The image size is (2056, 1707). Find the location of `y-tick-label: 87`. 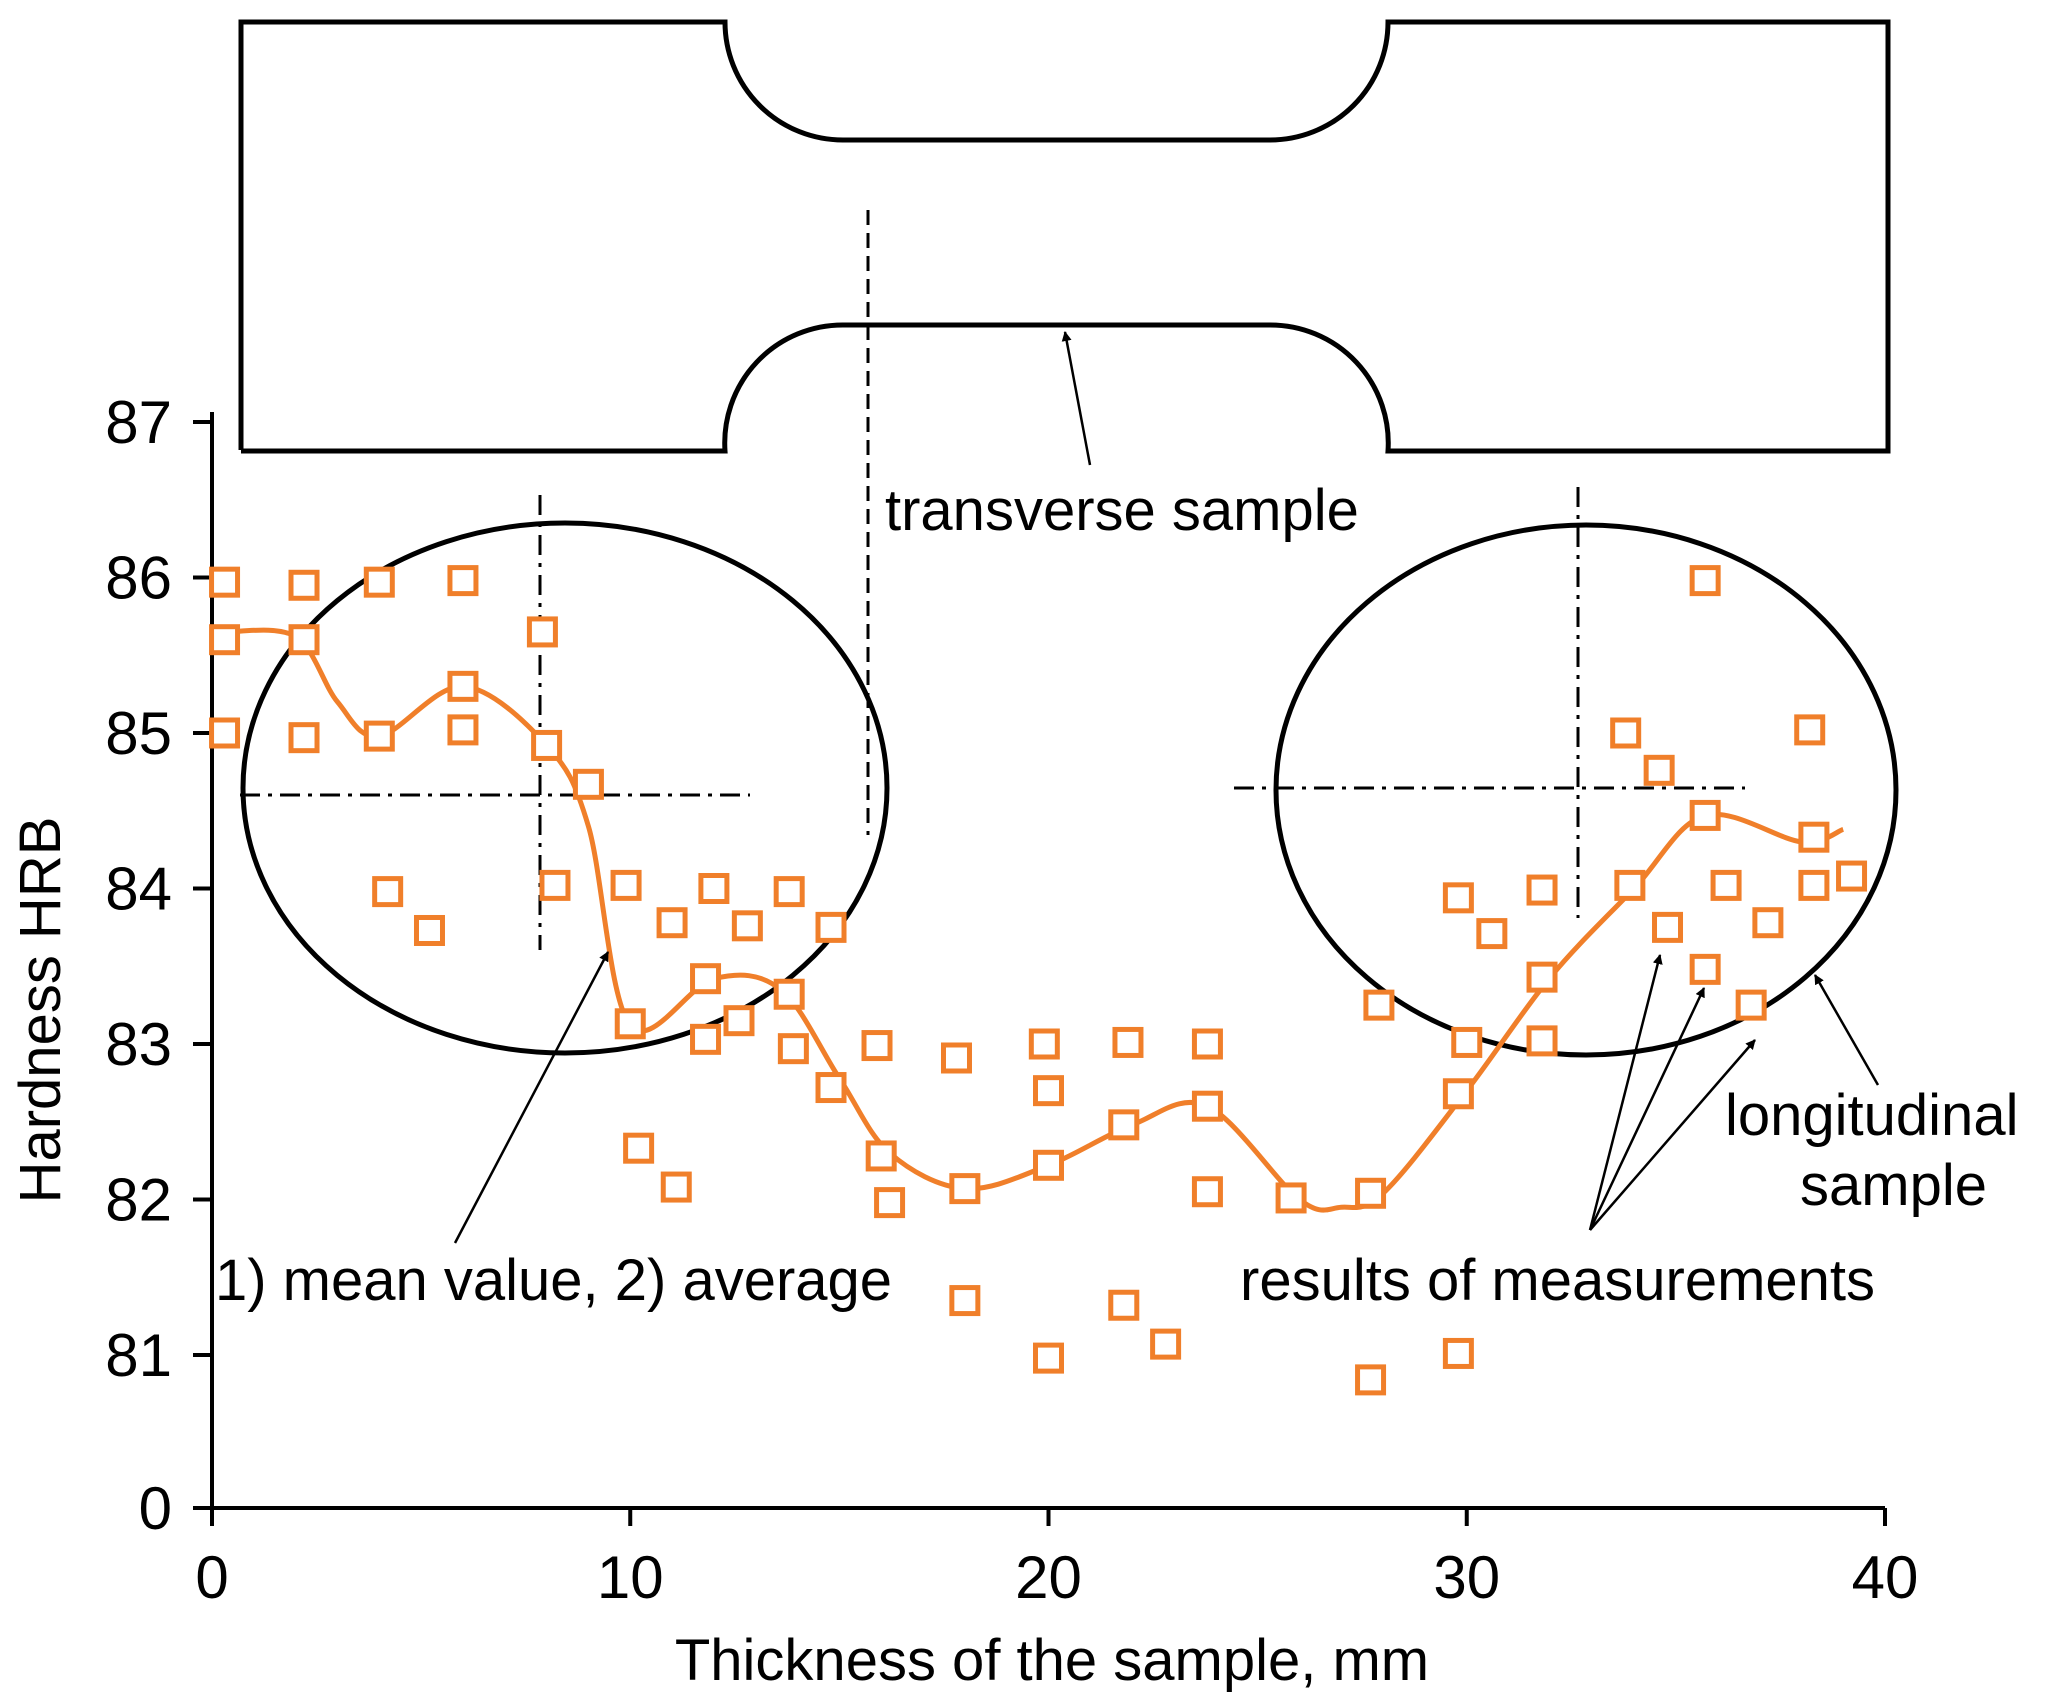

y-tick-label: 87 is located at coordinates (138, 422).